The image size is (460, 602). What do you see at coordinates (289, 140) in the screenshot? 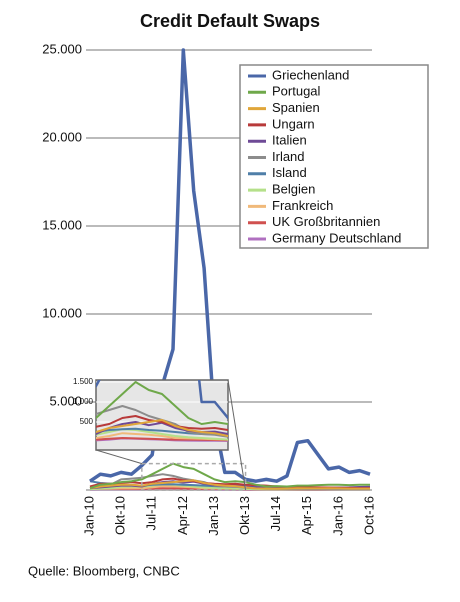
I see `legend-label: Italien` at bounding box center [289, 140].